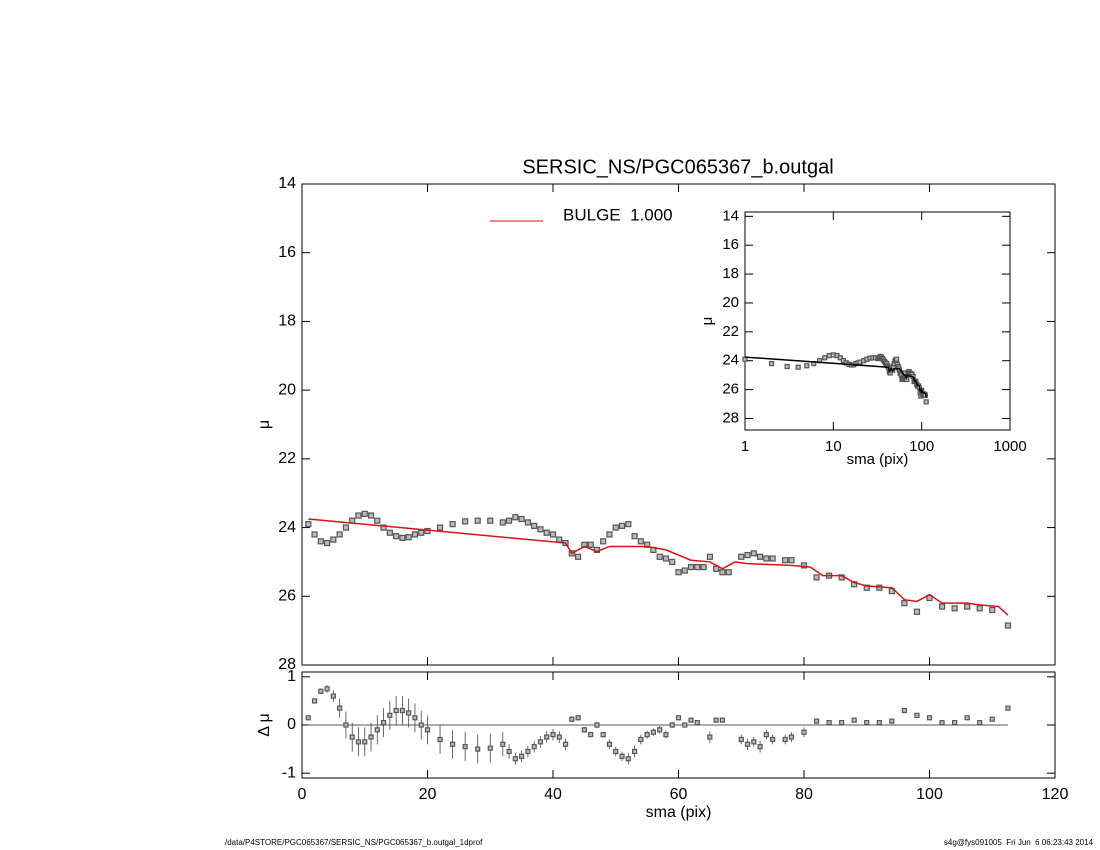 The width and height of the screenshot is (1100, 850). I want to click on x-tick-label: 120, so click(1055, 794).